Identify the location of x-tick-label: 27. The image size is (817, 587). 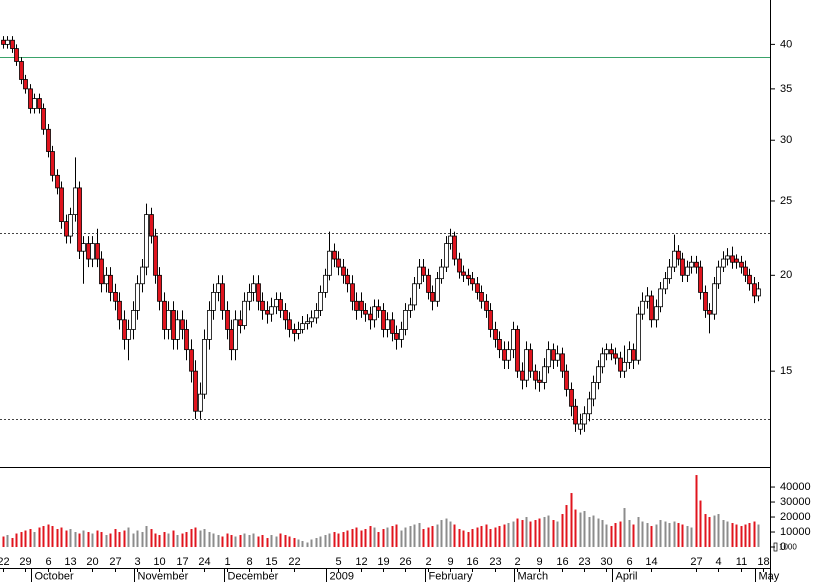
(696, 562).